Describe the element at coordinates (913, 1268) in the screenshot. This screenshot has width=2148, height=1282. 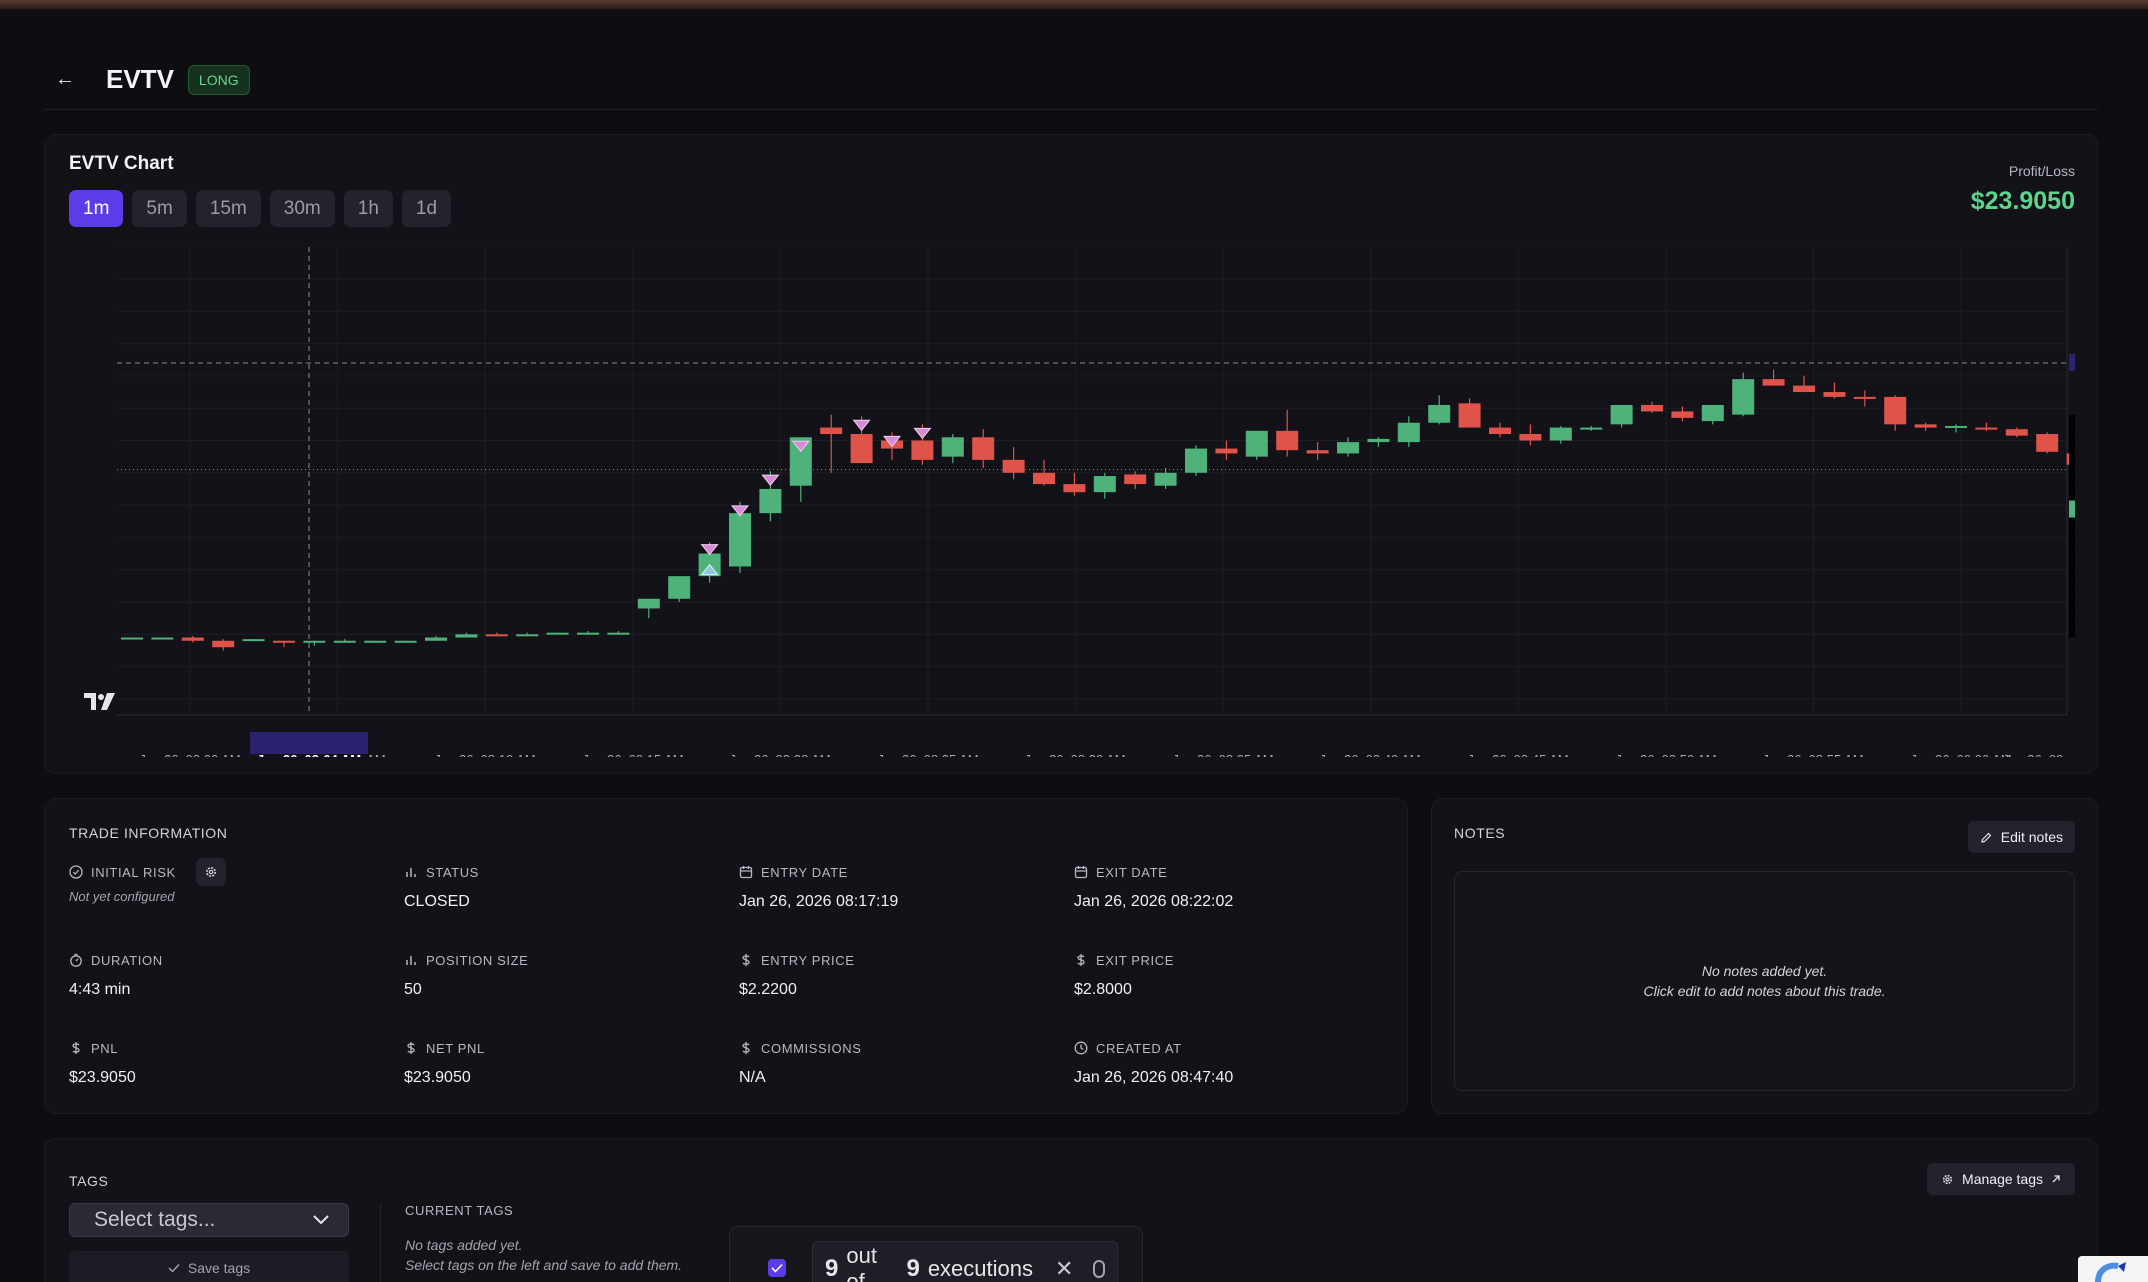
I see `executions-total-count: 9` at that location.